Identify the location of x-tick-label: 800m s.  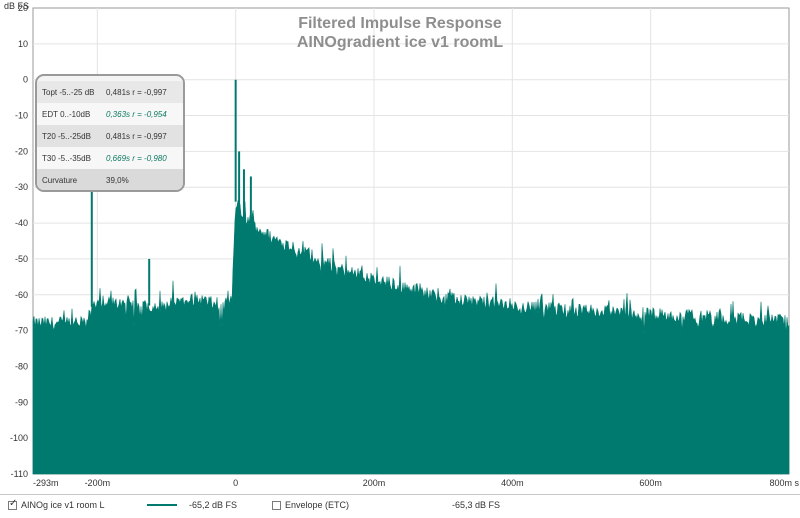
(784, 483).